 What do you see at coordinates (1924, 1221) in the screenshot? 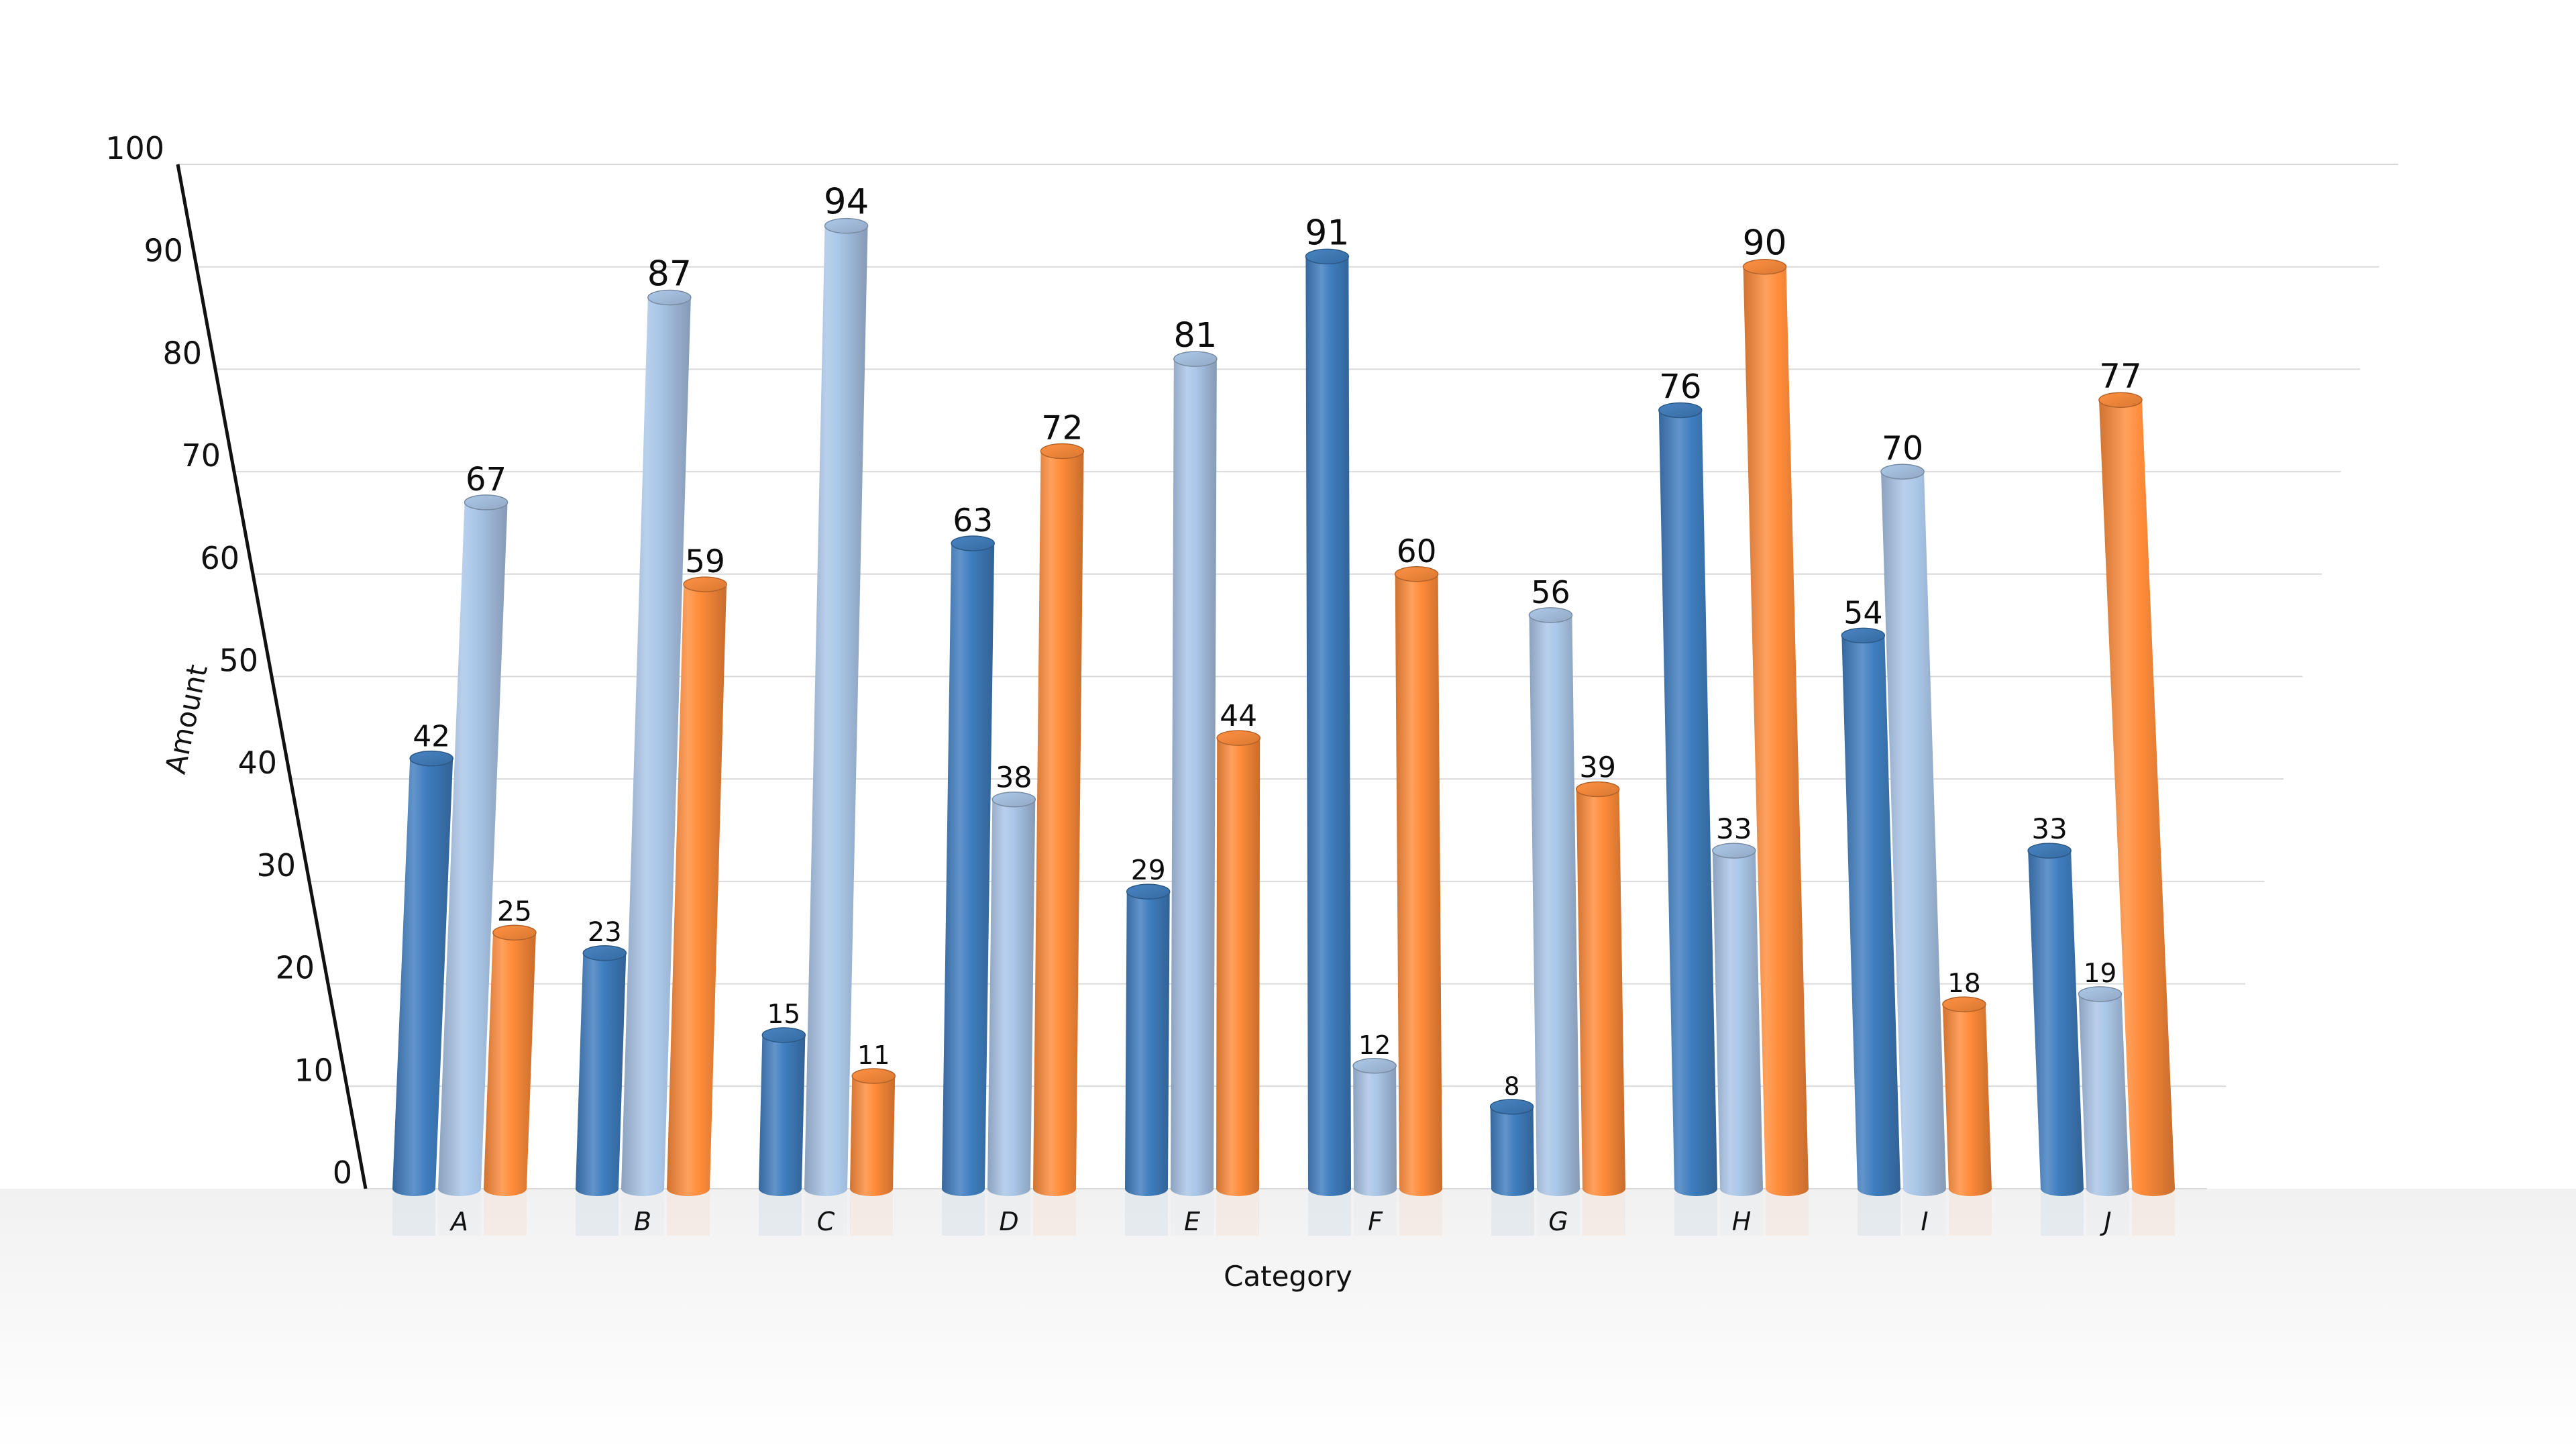
I see `x-tick-label: I` at bounding box center [1924, 1221].